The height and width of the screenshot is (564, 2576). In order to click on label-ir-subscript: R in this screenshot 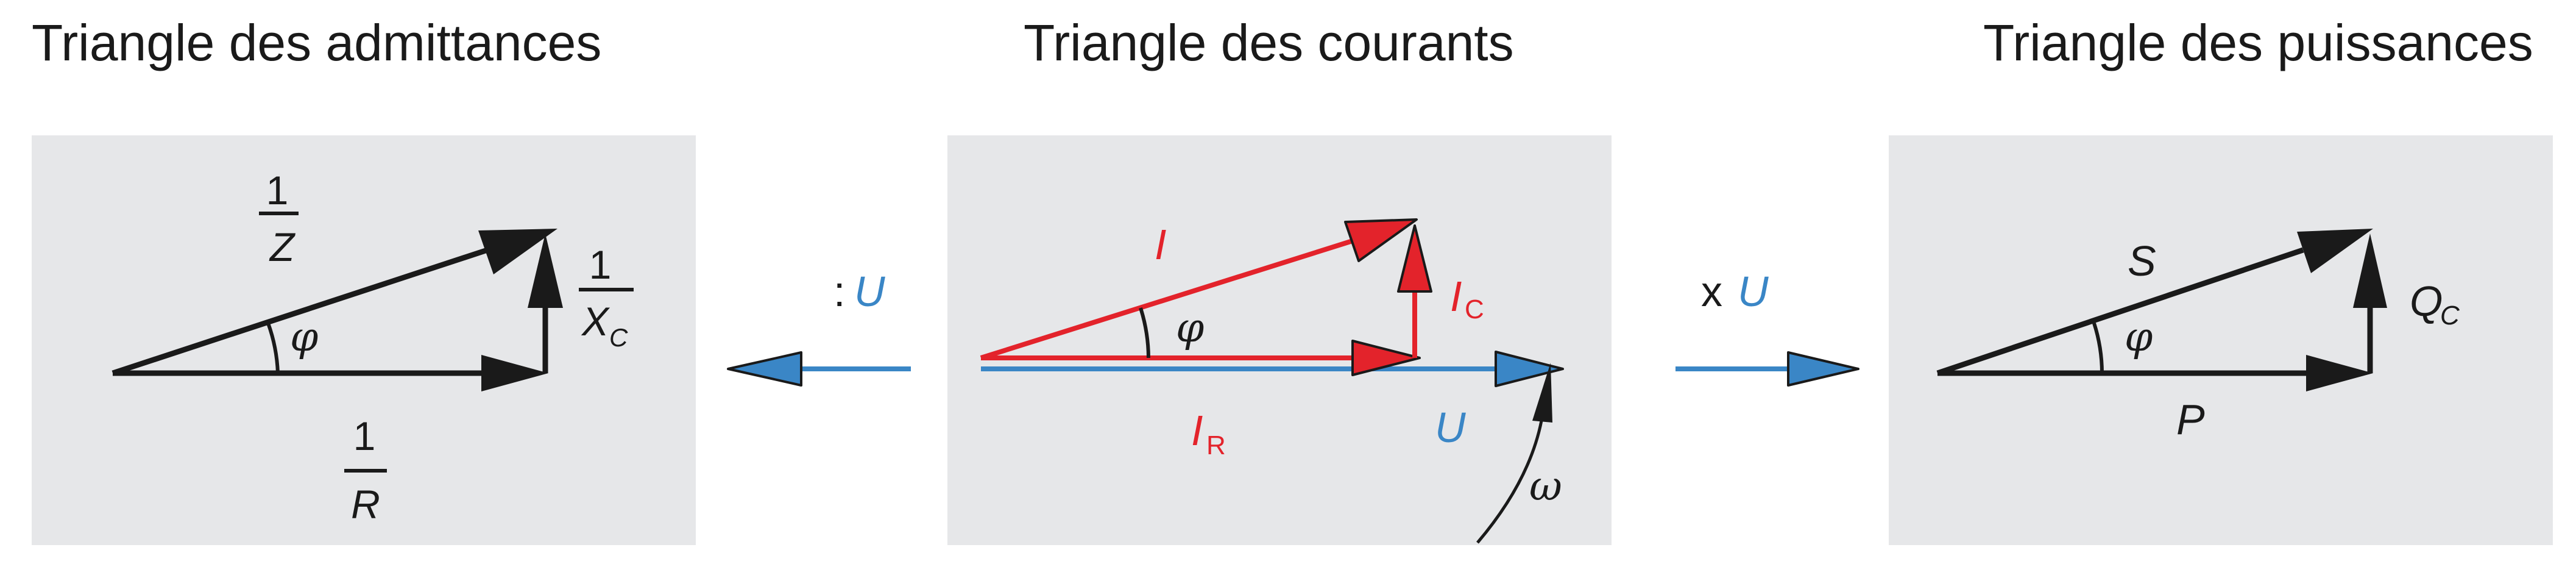, I will do `click(1216, 445)`.